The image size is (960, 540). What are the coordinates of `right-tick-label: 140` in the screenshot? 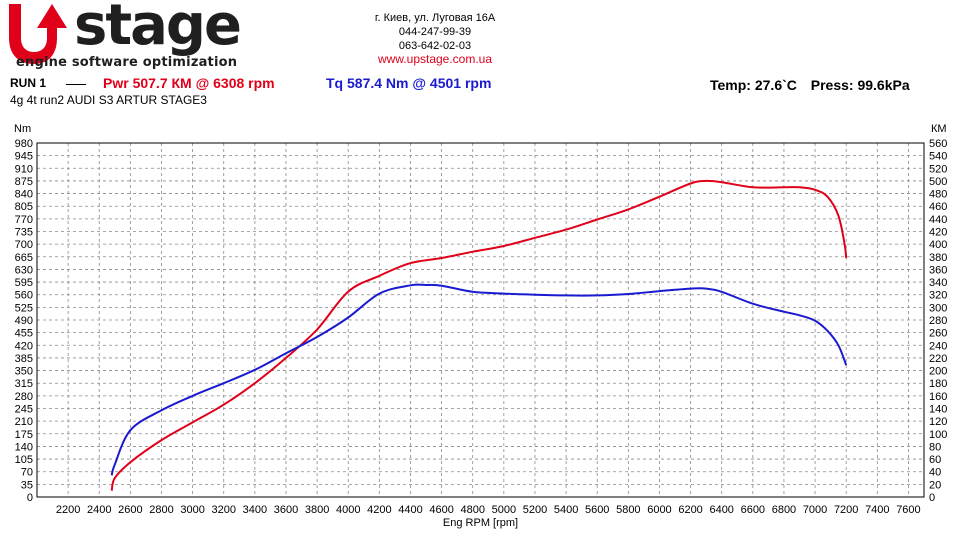 It's located at (938, 410).